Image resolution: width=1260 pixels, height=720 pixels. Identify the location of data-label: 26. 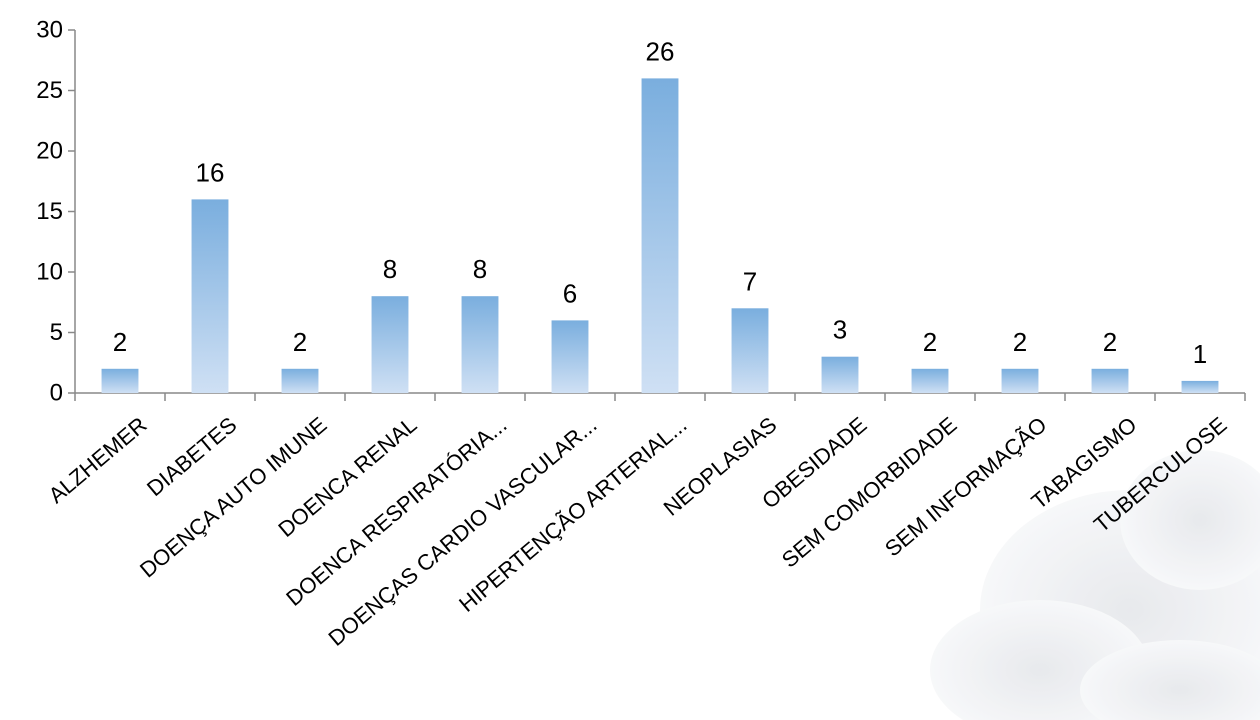
(660, 51).